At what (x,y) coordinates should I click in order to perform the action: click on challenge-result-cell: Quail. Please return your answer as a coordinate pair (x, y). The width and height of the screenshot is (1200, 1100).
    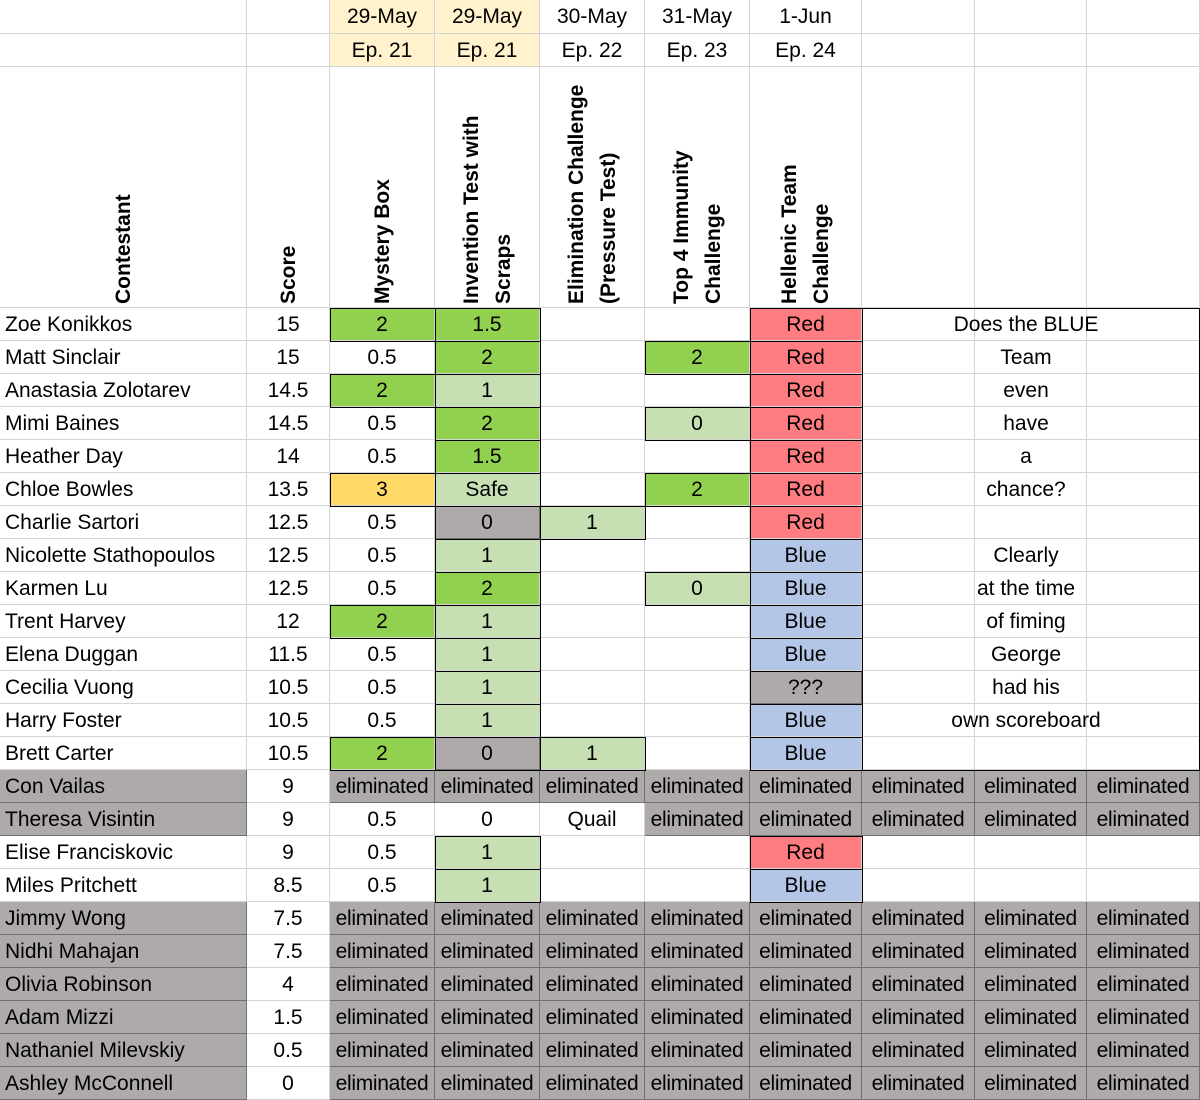
    Looking at the image, I should click on (592, 819).